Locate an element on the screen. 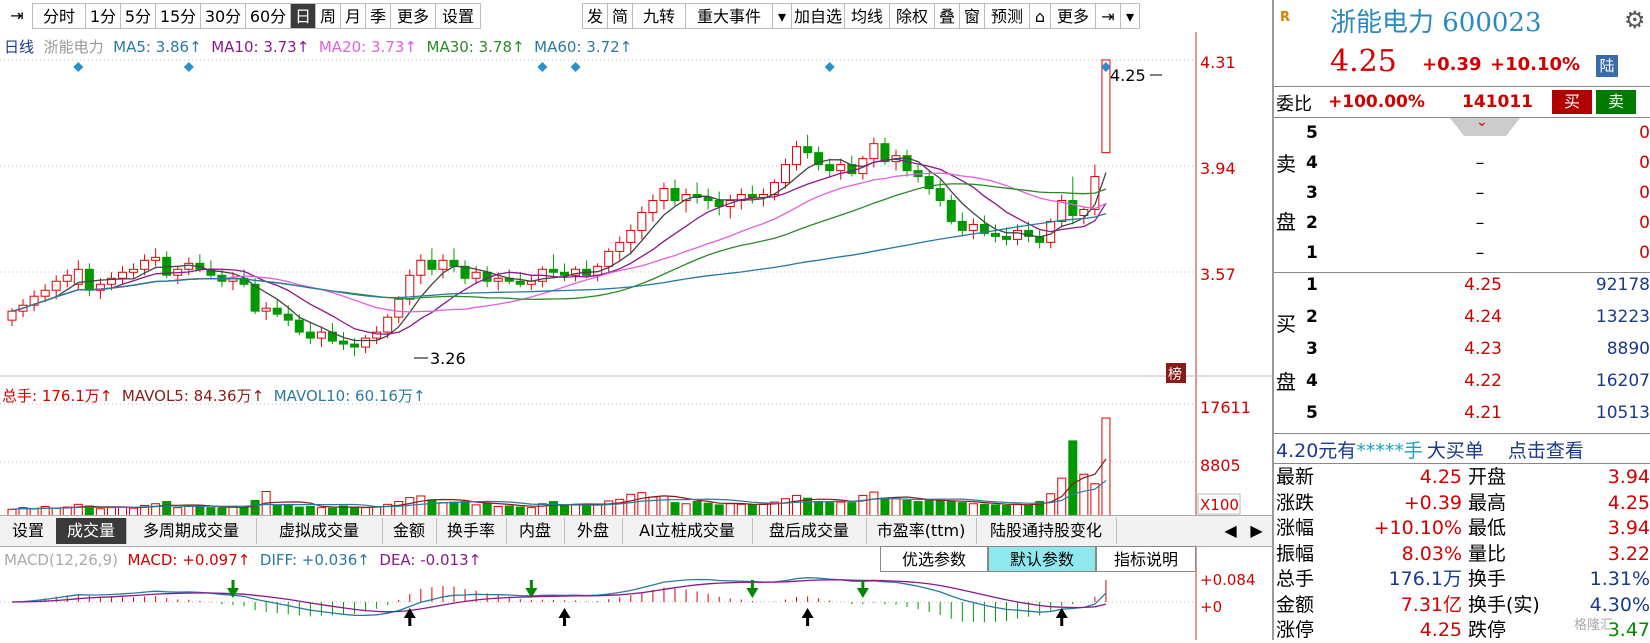  indicator-tab-3: 虚拟成交量 is located at coordinates (319, 531).